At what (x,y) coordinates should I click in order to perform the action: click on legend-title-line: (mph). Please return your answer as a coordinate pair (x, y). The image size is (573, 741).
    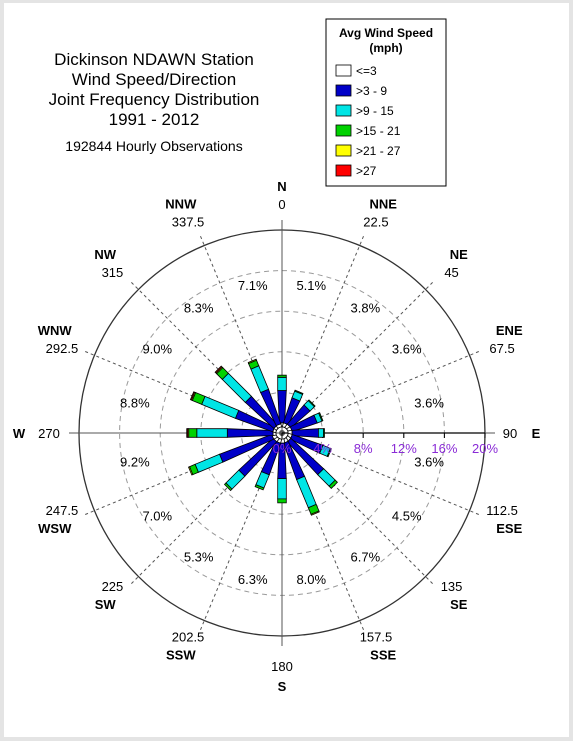
    Looking at the image, I should click on (385, 48).